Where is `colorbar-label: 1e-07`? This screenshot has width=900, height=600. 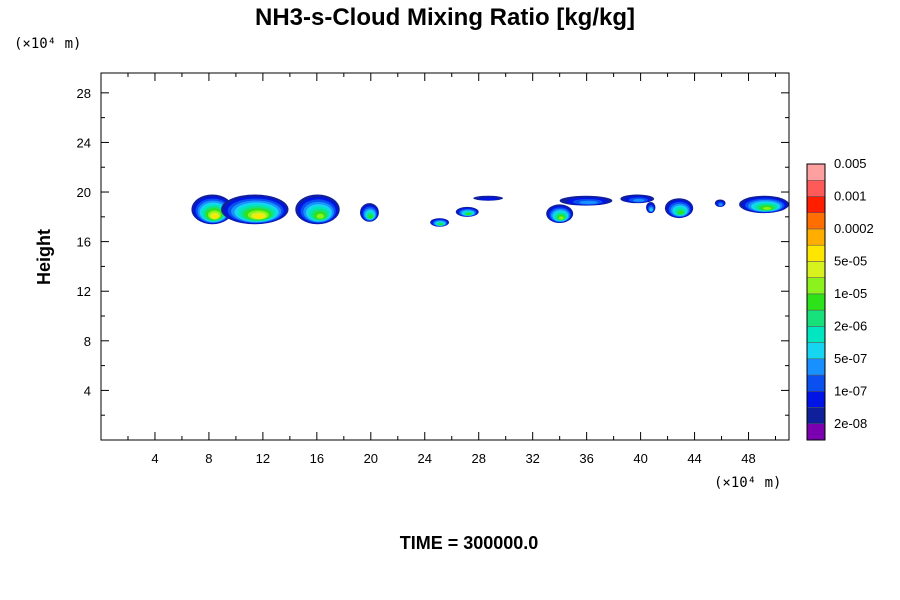
colorbar-label: 1e-07 is located at coordinates (850, 390).